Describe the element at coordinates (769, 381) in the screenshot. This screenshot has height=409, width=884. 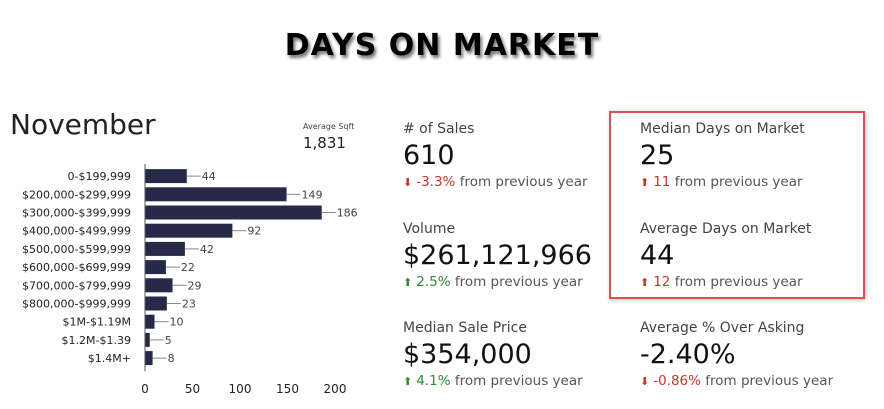
I see `stat-over-asking-change-text: from previous year` at that location.